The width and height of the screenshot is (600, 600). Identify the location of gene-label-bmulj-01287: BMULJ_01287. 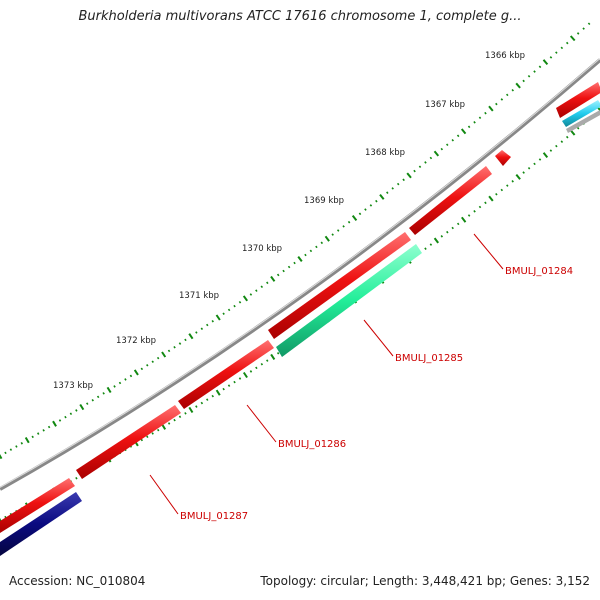
(214, 516).